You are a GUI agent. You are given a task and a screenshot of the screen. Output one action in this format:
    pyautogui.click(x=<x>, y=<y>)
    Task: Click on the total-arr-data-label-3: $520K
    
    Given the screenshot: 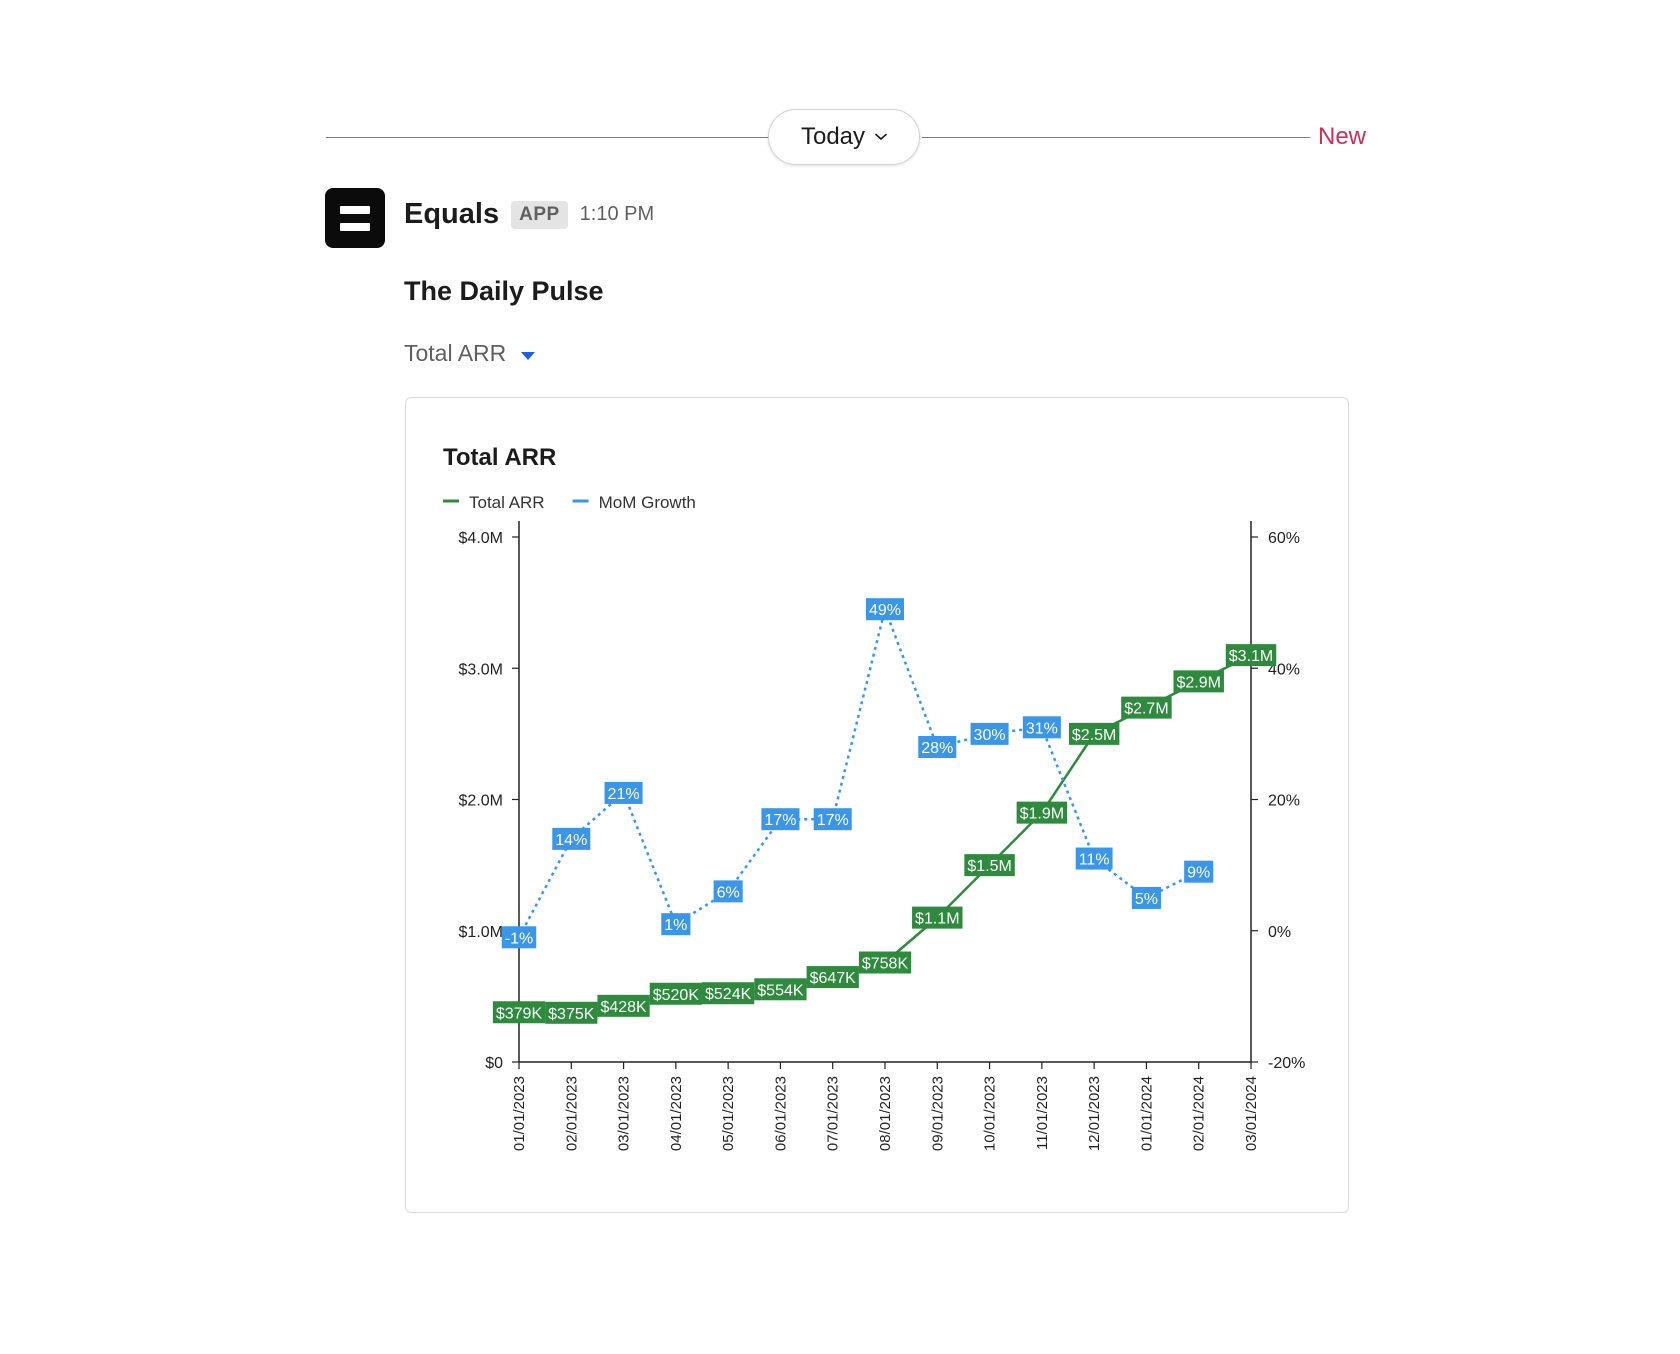 What is the action you would take?
    pyautogui.click(x=676, y=995)
    